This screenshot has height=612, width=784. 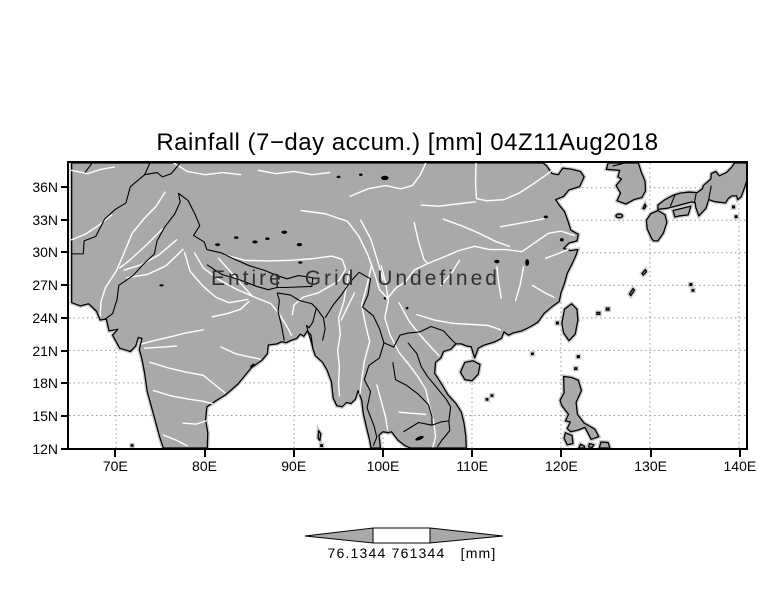 I want to click on colorbar, so click(x=404, y=535).